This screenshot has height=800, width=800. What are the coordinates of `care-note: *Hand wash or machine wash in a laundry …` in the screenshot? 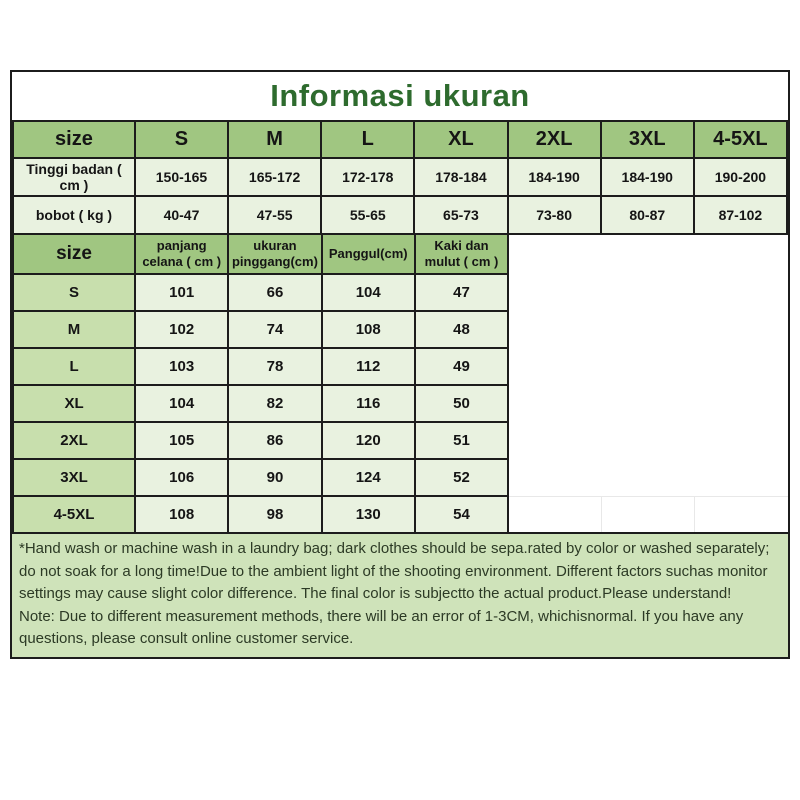 It's located at (394, 571).